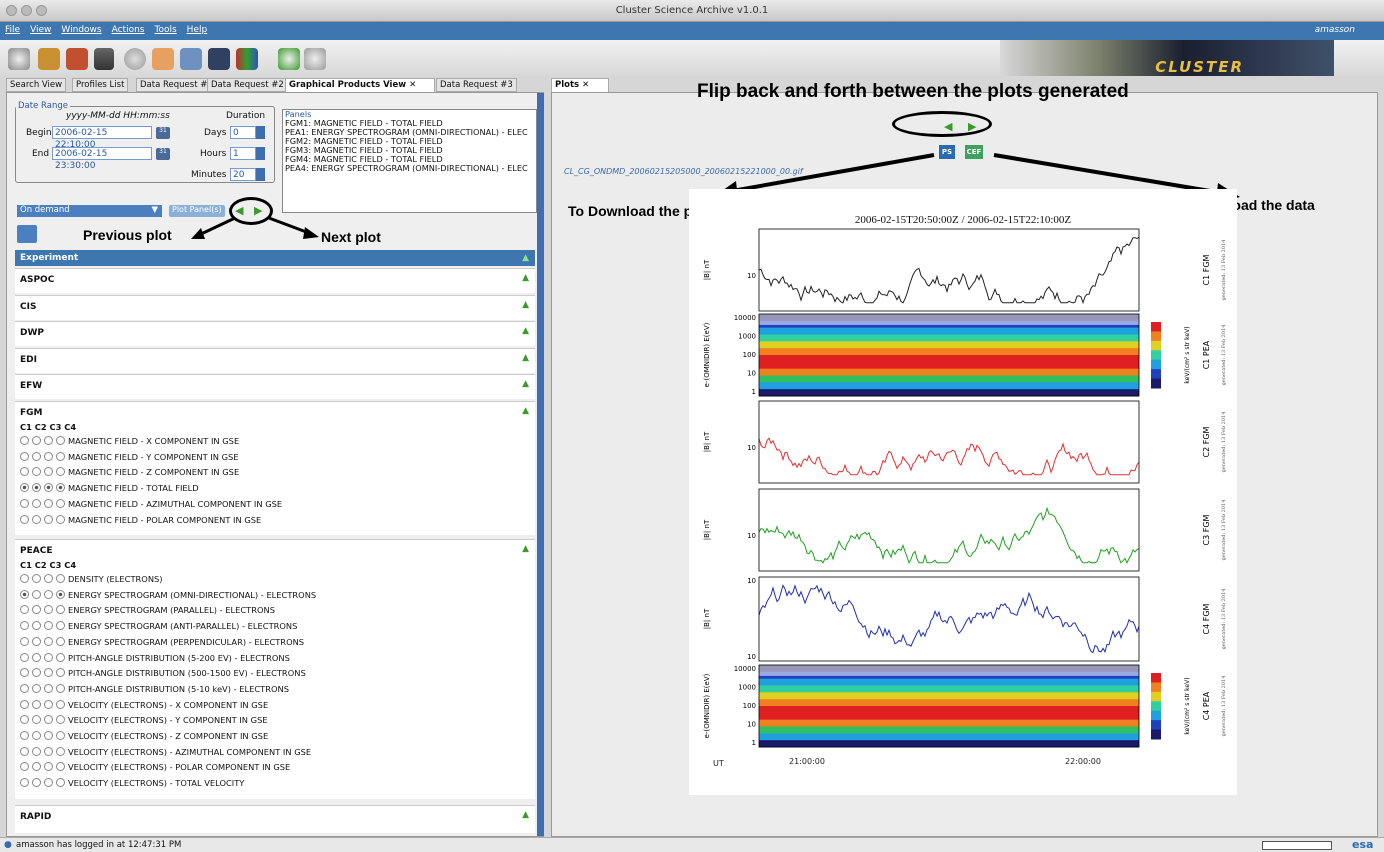 The image size is (1384, 852). What do you see at coordinates (128, 30) in the screenshot?
I see `menu-actions: Actions` at bounding box center [128, 30].